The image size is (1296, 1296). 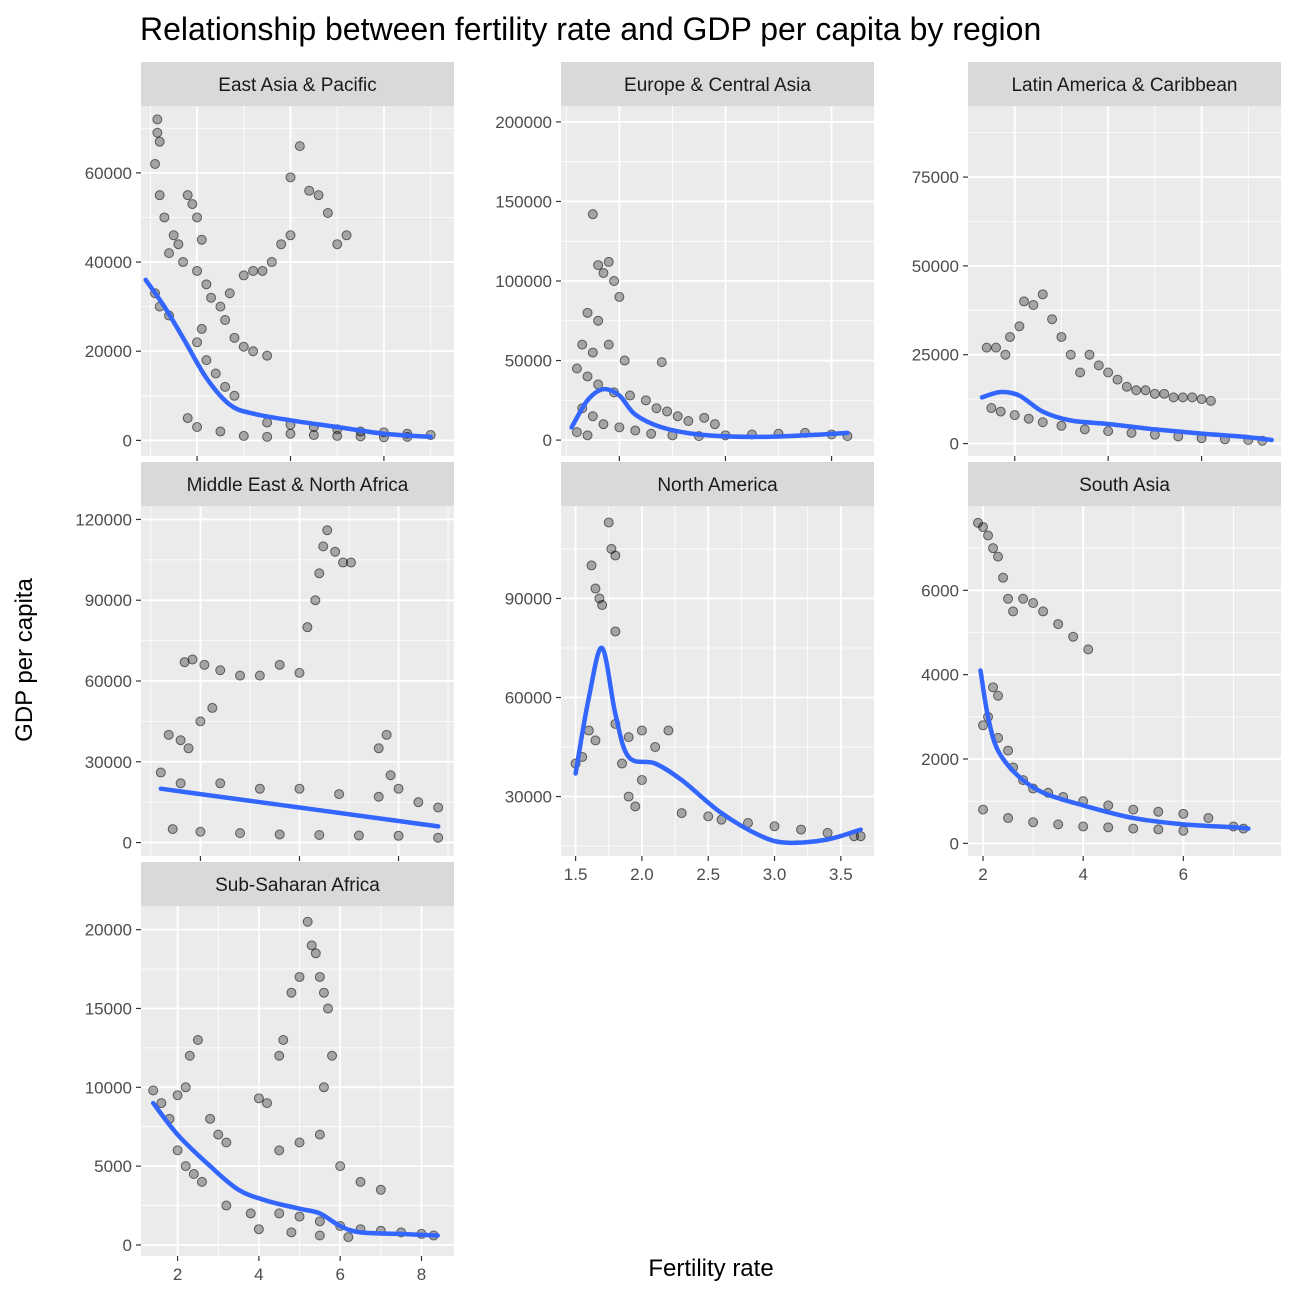 What do you see at coordinates (108, 762) in the screenshot?
I see `y-tick-label: 30000` at bounding box center [108, 762].